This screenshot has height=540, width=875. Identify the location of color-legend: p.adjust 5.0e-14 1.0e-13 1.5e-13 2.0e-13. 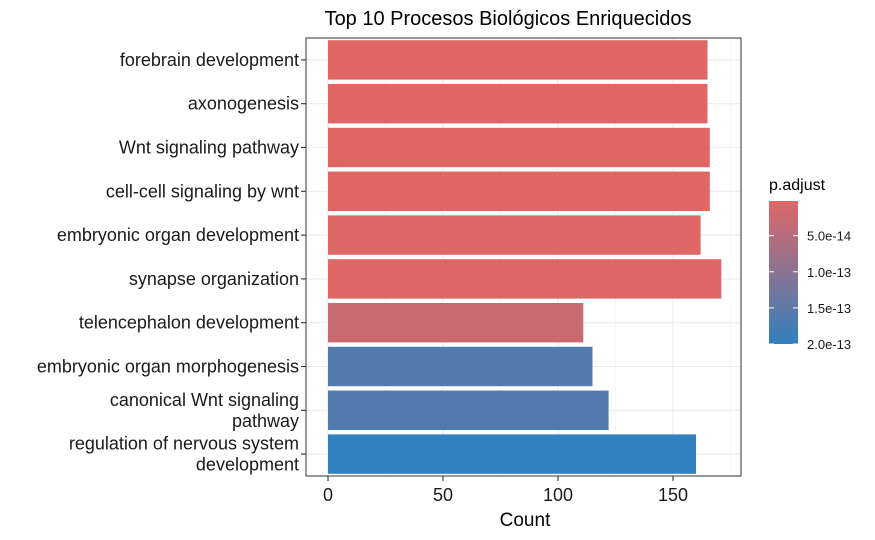
(810, 264).